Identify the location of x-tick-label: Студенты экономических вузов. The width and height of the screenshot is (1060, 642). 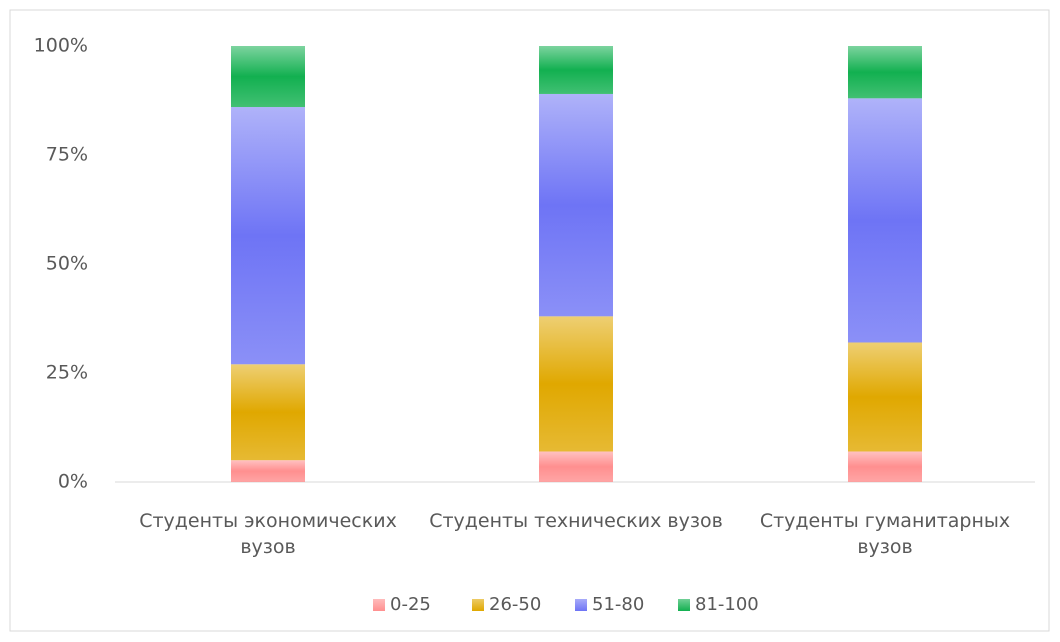
(268, 534).